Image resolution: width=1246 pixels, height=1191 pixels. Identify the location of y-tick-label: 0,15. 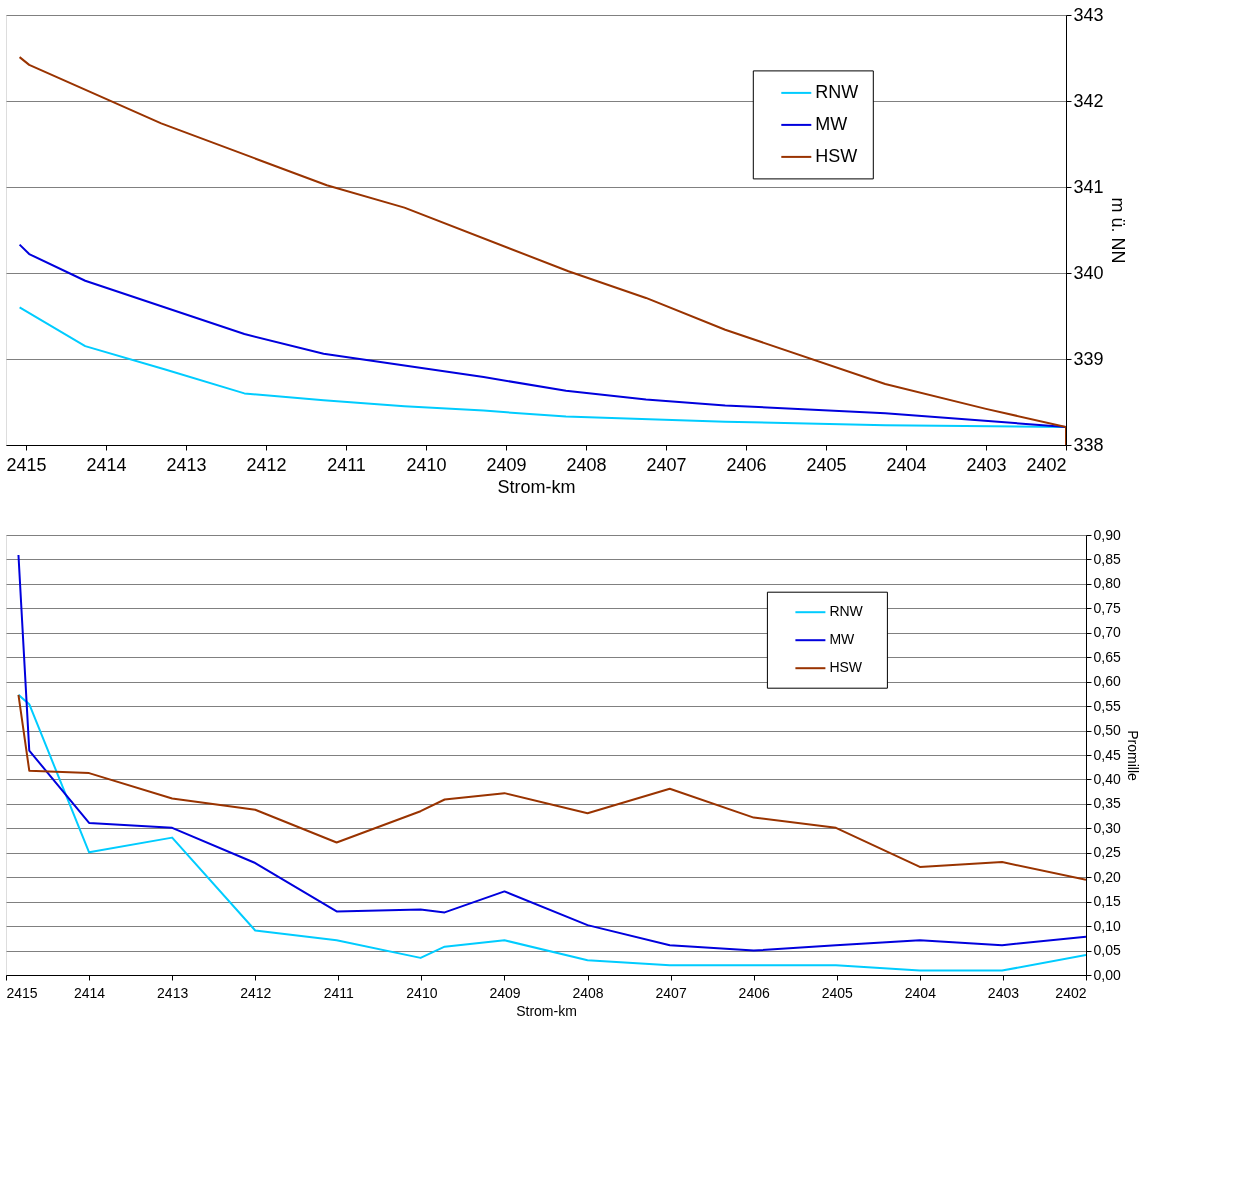
(1107, 901).